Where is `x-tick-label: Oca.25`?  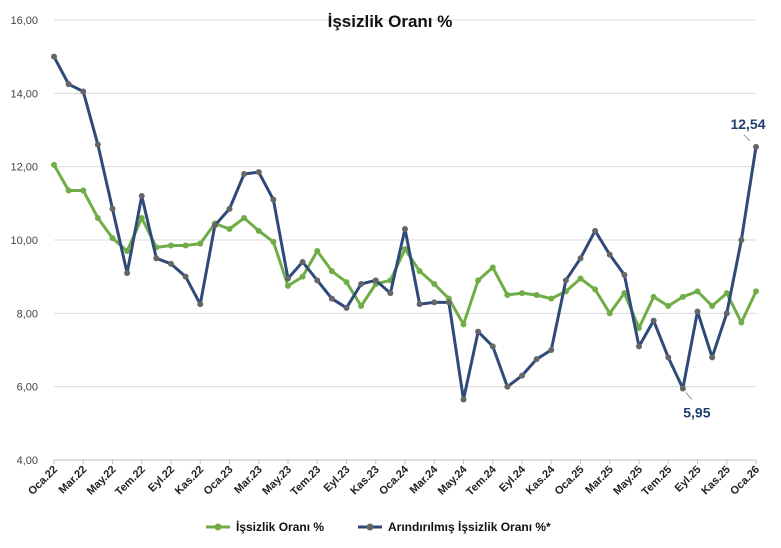 x-tick-label: Oca.25 is located at coordinates (570, 481).